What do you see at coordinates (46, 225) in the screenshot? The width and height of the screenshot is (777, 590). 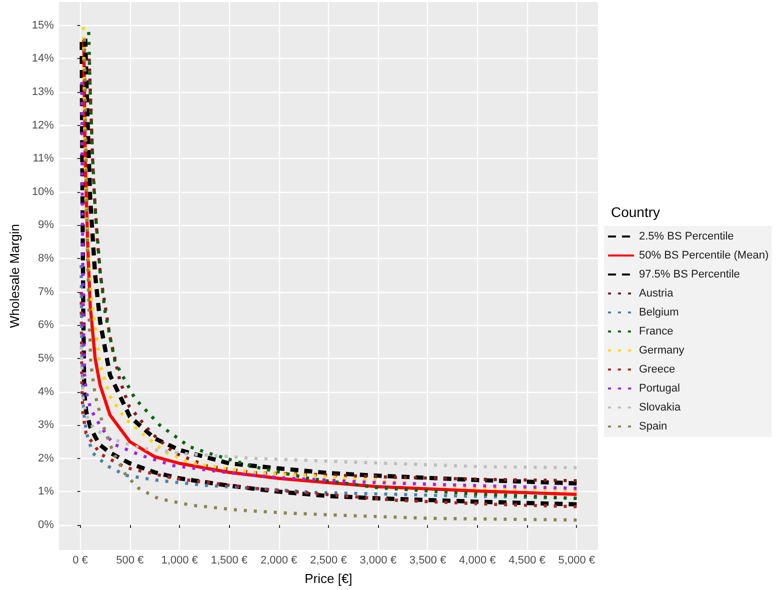 I see `y-tick-label: 9%` at bounding box center [46, 225].